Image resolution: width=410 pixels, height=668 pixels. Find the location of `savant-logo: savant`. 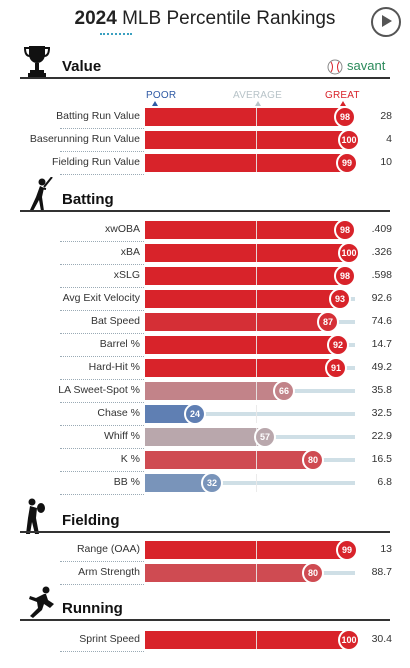

savant-logo: savant is located at coordinates (359, 67).